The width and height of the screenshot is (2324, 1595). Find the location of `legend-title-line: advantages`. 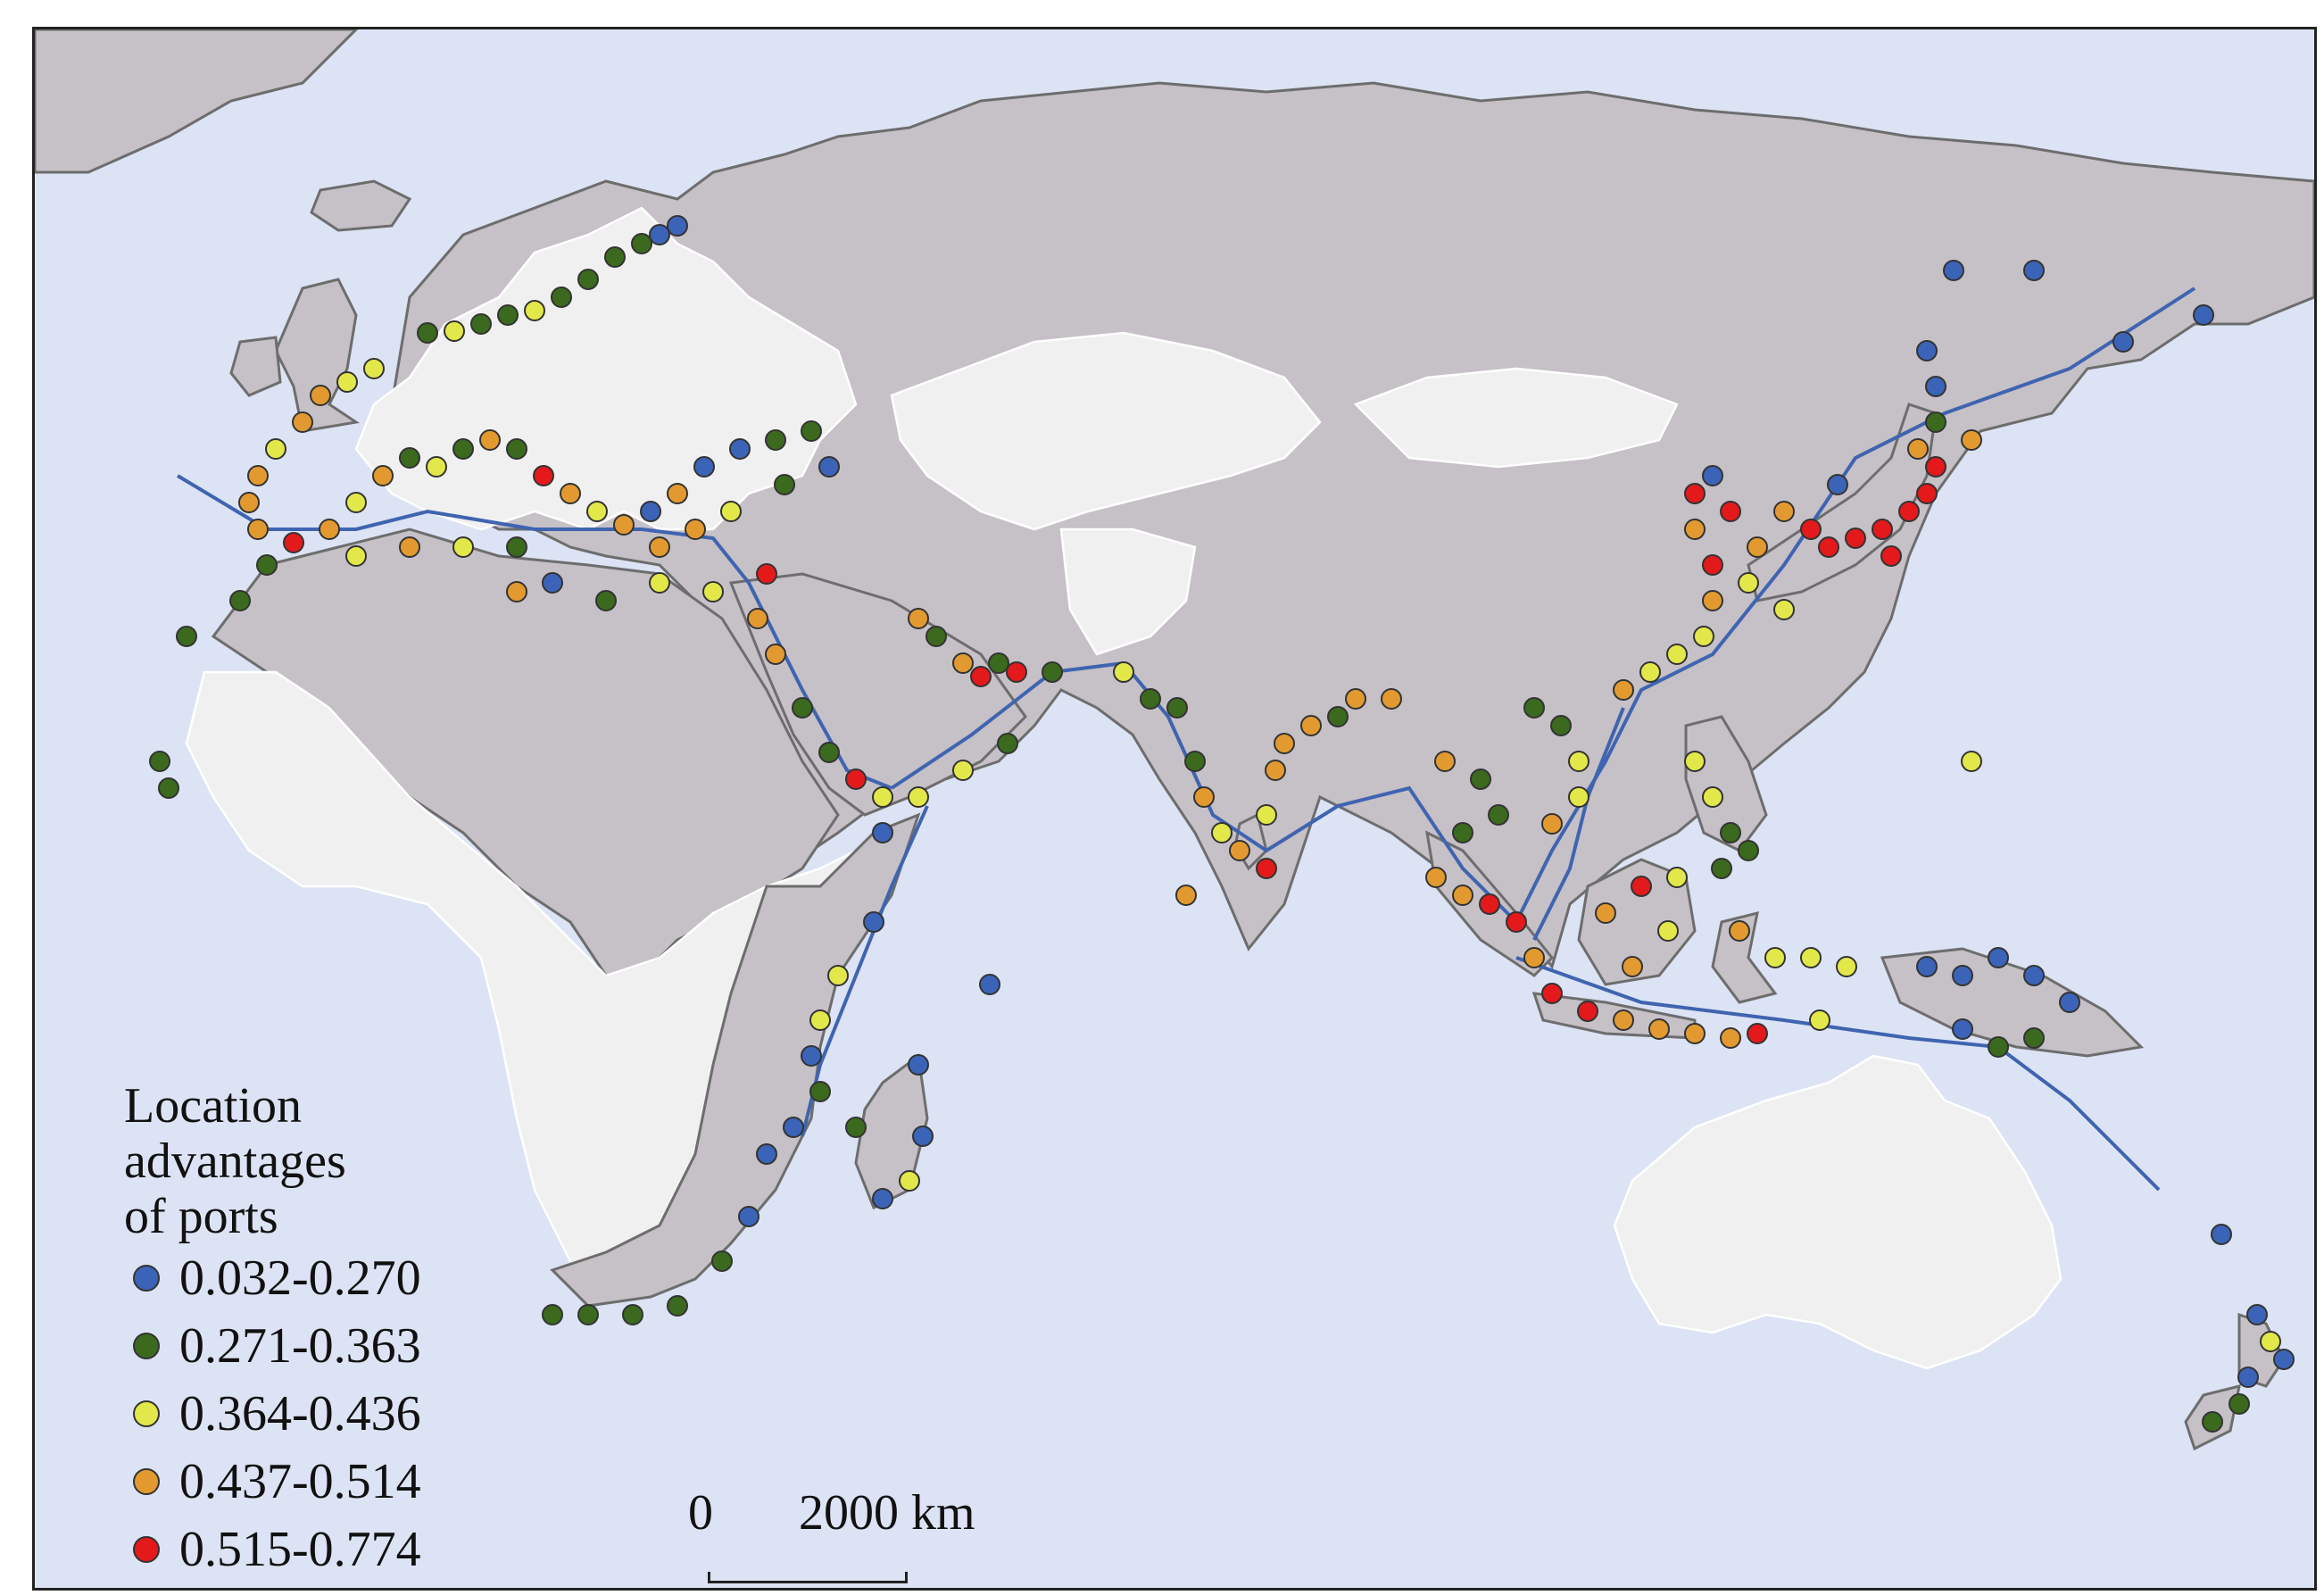

legend-title-line: advantages is located at coordinates (235, 1161).